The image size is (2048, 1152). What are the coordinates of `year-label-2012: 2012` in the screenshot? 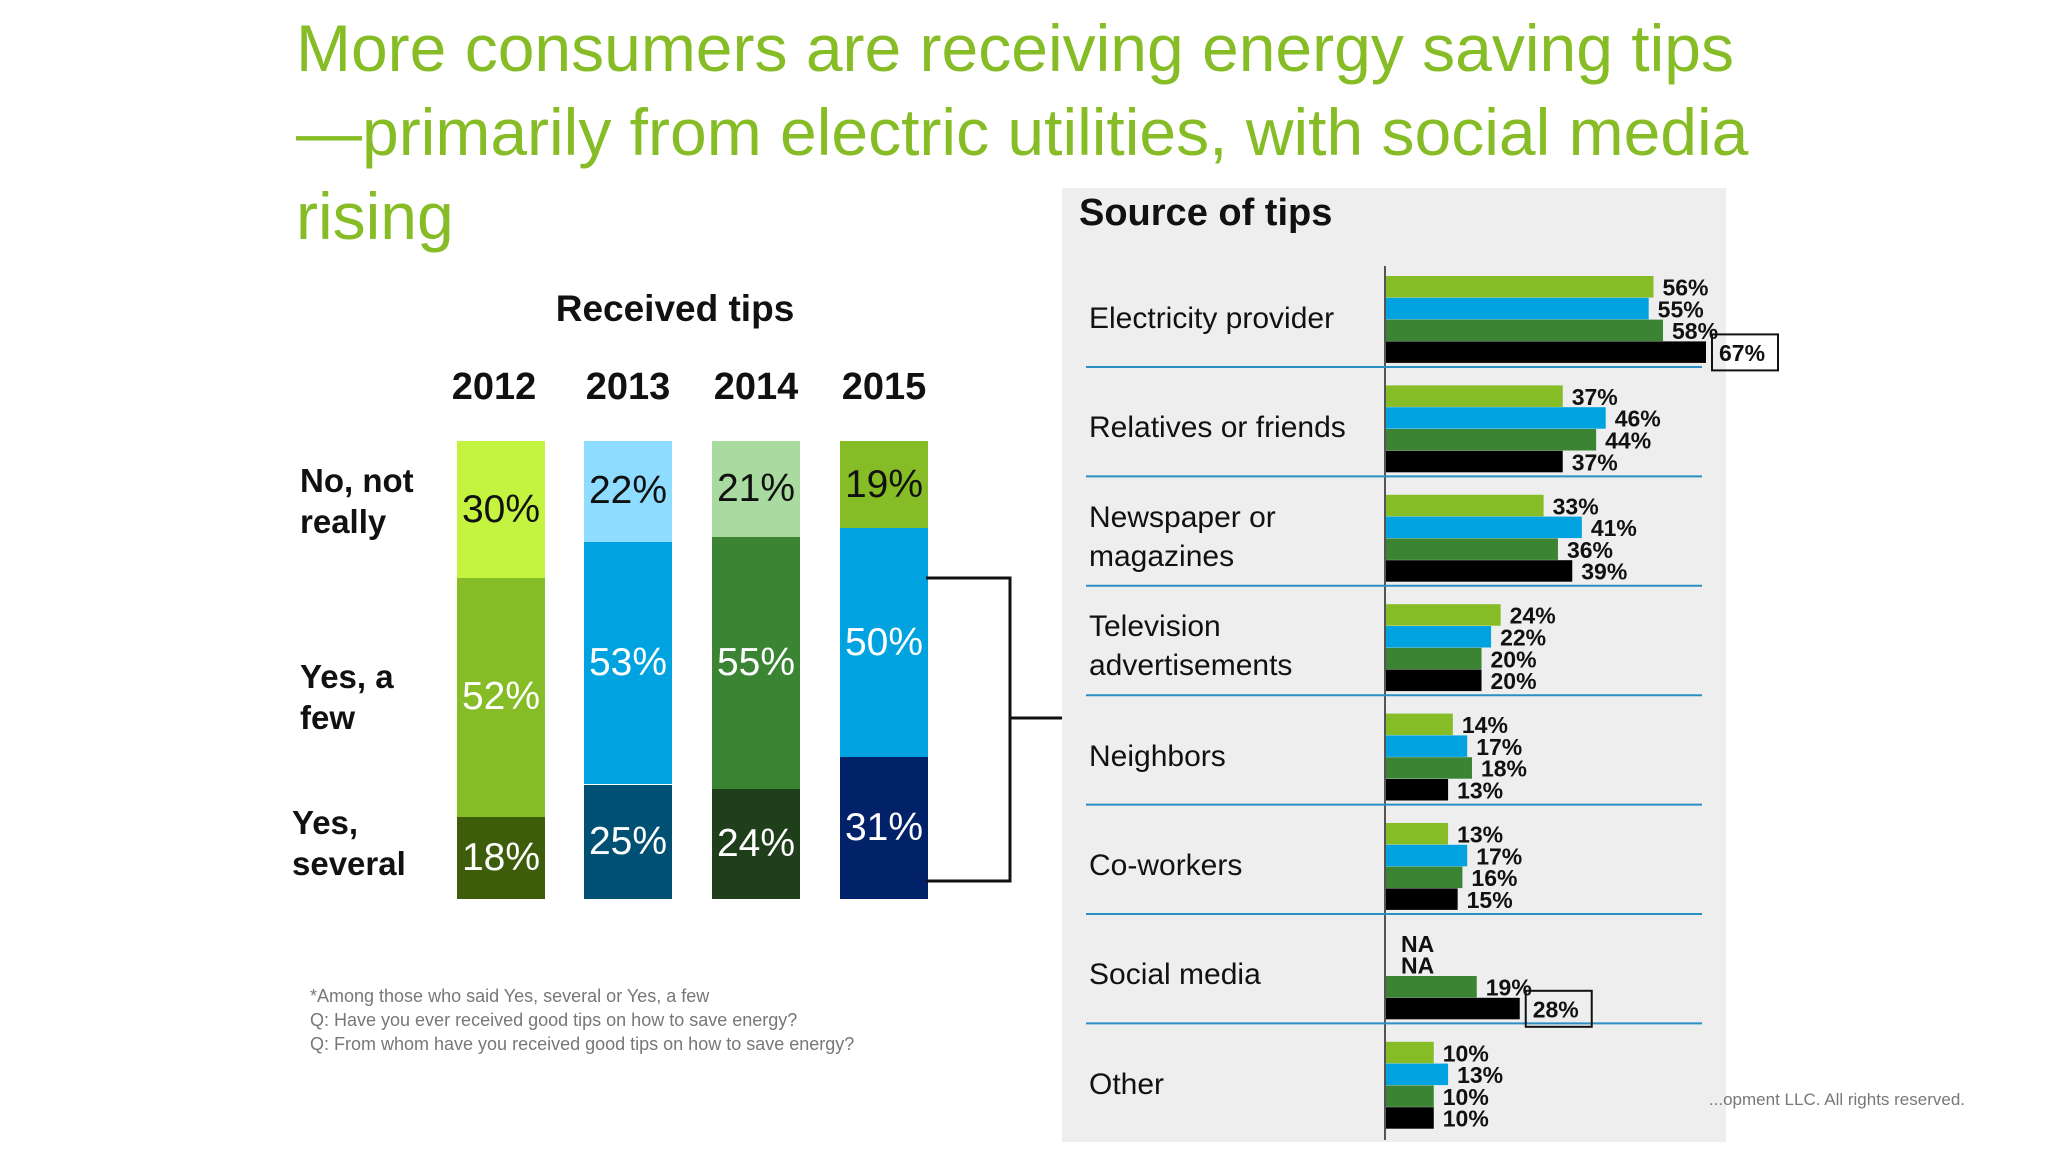 It's located at (494, 387).